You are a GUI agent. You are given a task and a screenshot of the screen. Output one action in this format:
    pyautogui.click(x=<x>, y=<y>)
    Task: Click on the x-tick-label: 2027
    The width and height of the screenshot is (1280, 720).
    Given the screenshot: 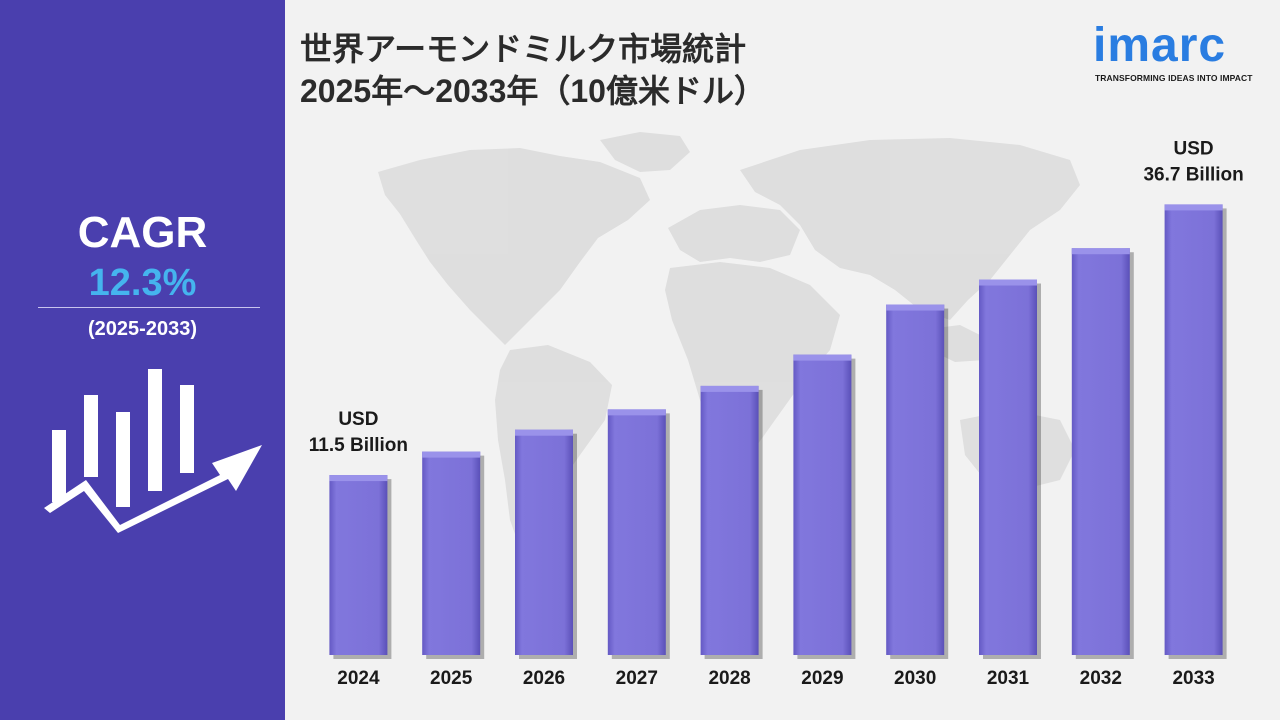 What is the action you would take?
    pyautogui.click(x=637, y=678)
    